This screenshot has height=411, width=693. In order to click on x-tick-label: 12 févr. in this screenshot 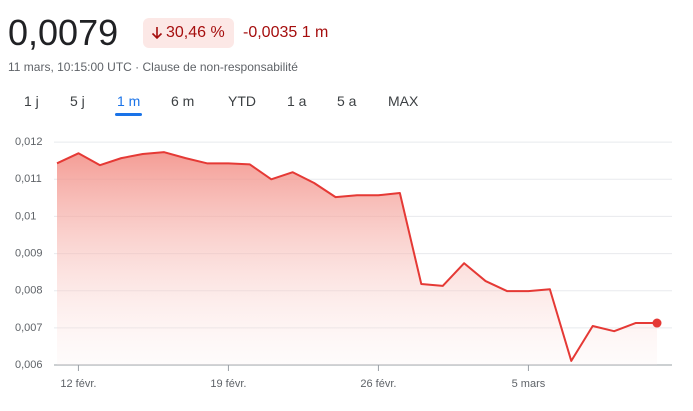, I will do `click(78, 384)`.